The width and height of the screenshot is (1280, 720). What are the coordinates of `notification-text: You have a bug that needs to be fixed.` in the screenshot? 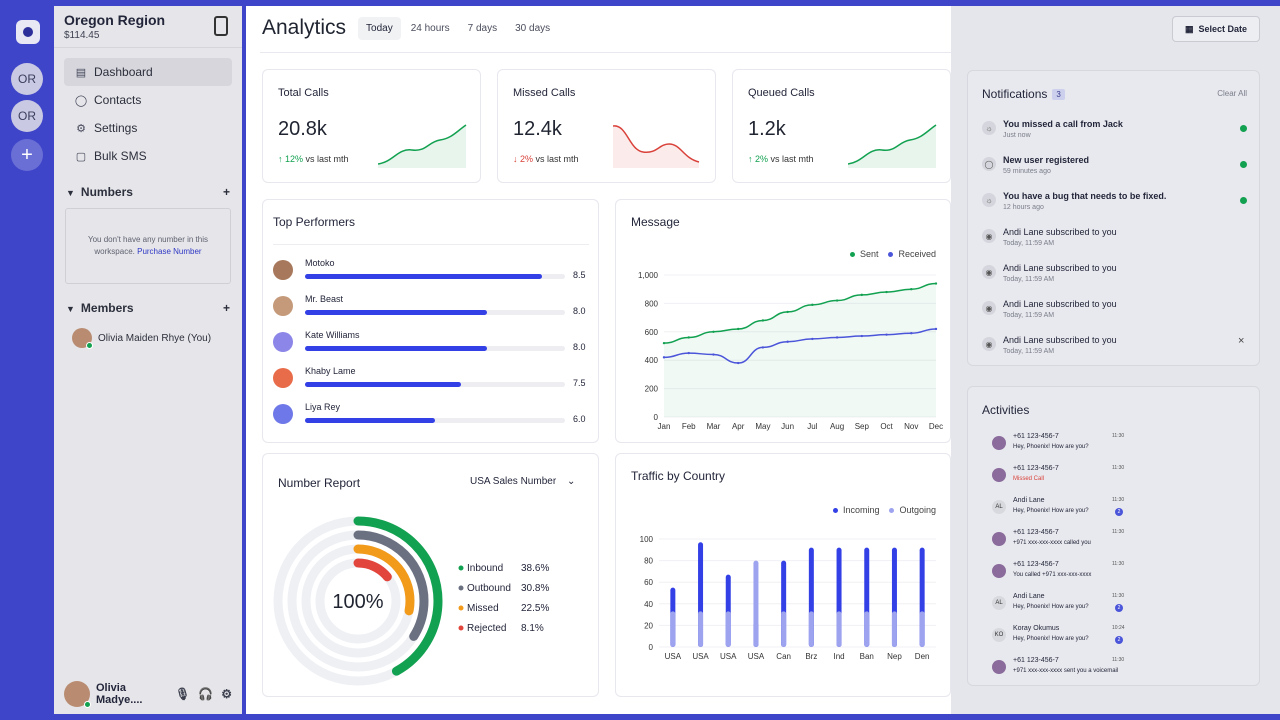 It's located at (1085, 196).